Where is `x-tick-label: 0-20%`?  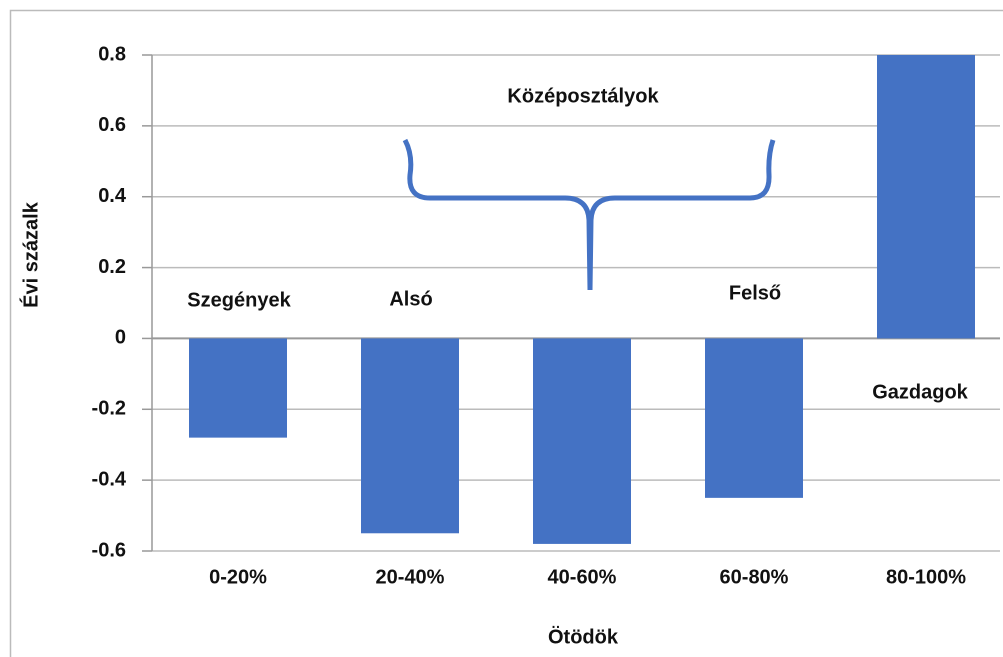
x-tick-label: 0-20% is located at coordinates (238, 577).